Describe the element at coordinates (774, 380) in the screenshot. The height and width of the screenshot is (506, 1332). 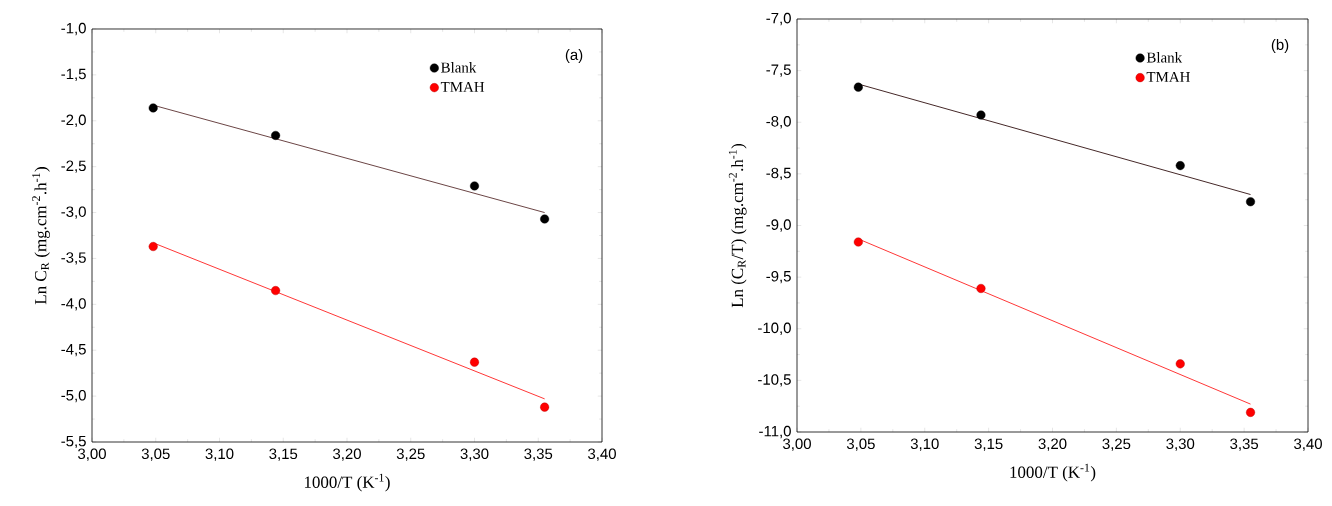
I see `y-tick-label: -10,5` at that location.